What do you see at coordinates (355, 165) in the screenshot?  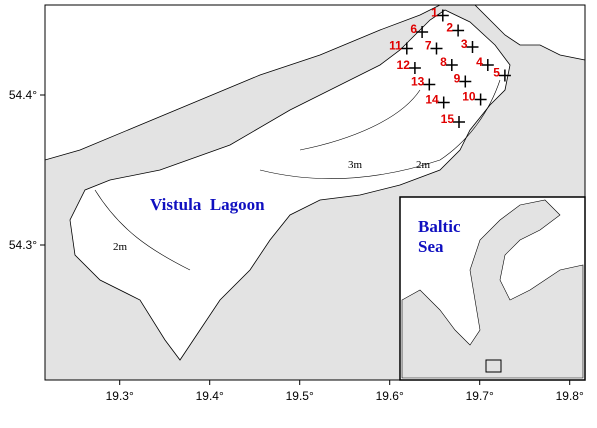 I see `depth-label: 3m` at bounding box center [355, 165].